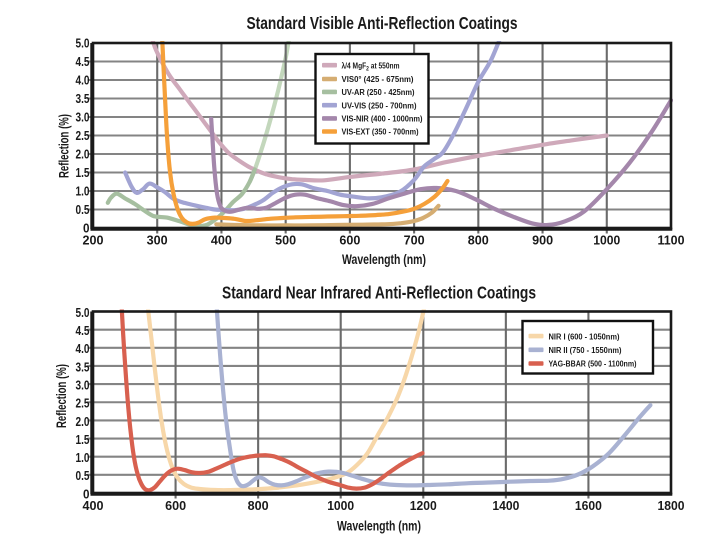 Image resolution: width=723 pixels, height=546 pixels. I want to click on svg-text: 500, so click(285, 241).